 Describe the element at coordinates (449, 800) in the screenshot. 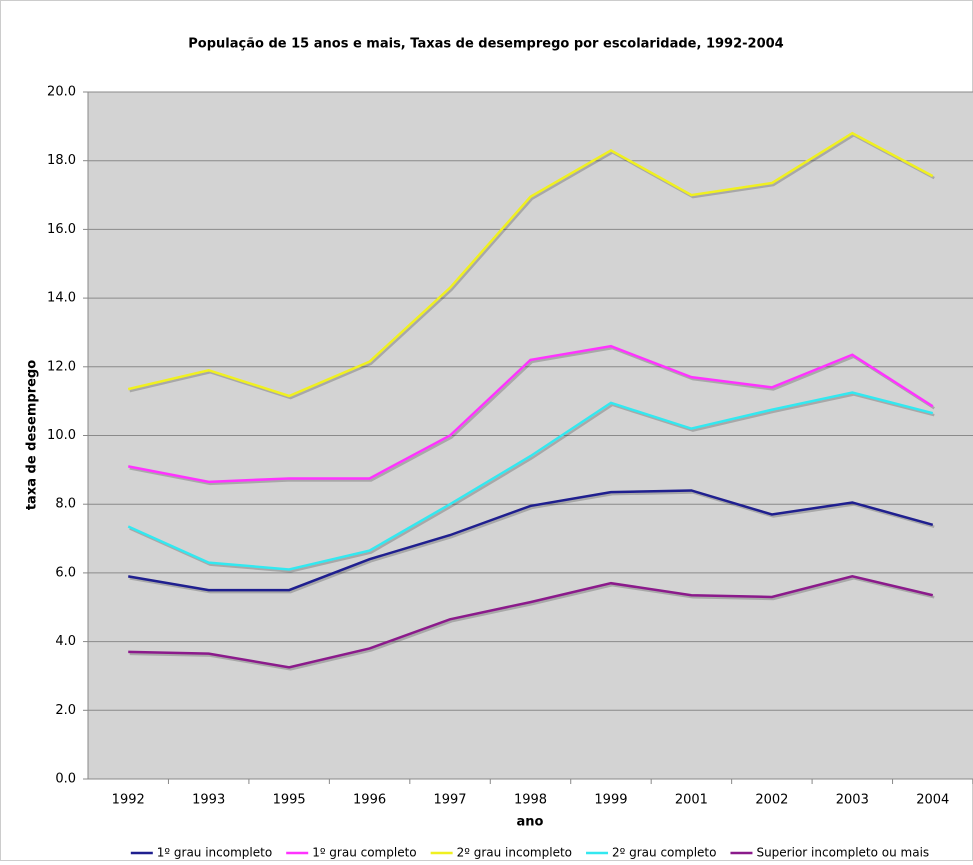

I see `x-tick-label: 1997` at that location.